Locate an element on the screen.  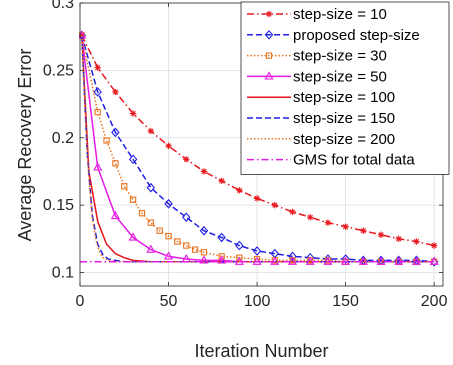
y-tick-label: 0.1 is located at coordinates (63, 273).